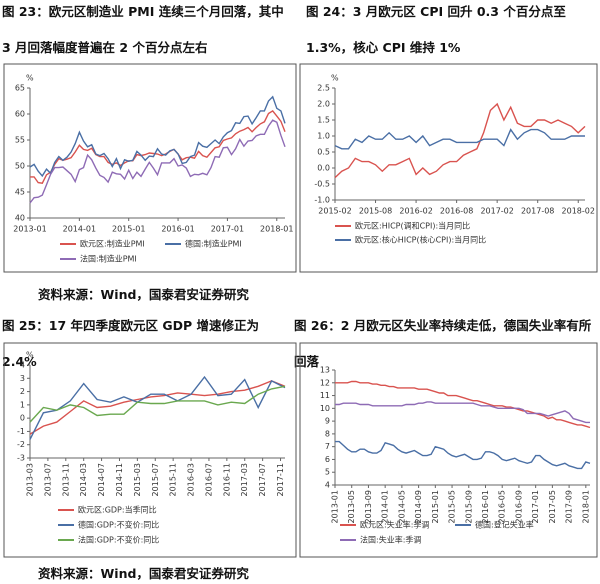 The width and height of the screenshot is (600, 584). What do you see at coordinates (20, 88) in the screenshot?
I see `y-tick-label: 65` at bounding box center [20, 88].